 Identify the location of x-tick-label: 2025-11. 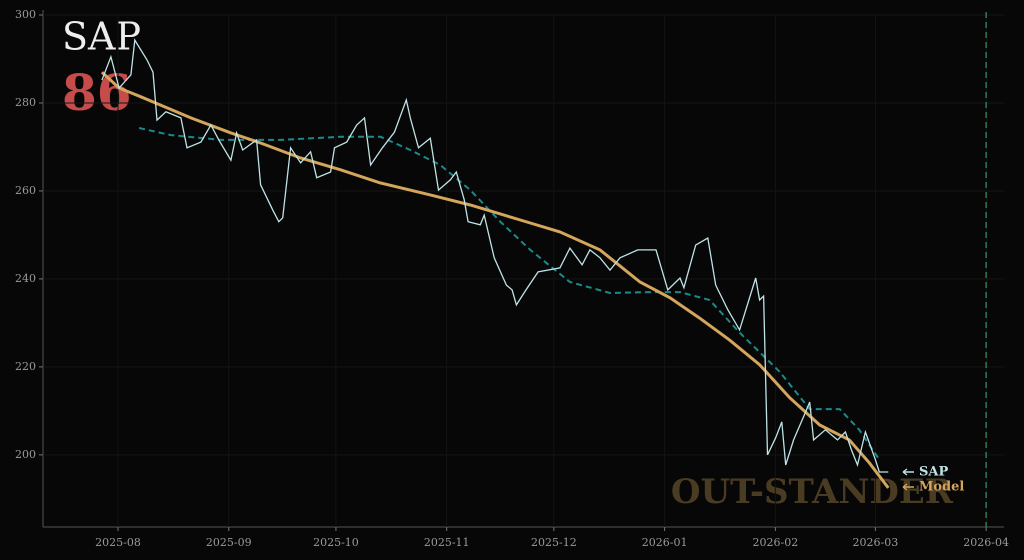
(447, 542).